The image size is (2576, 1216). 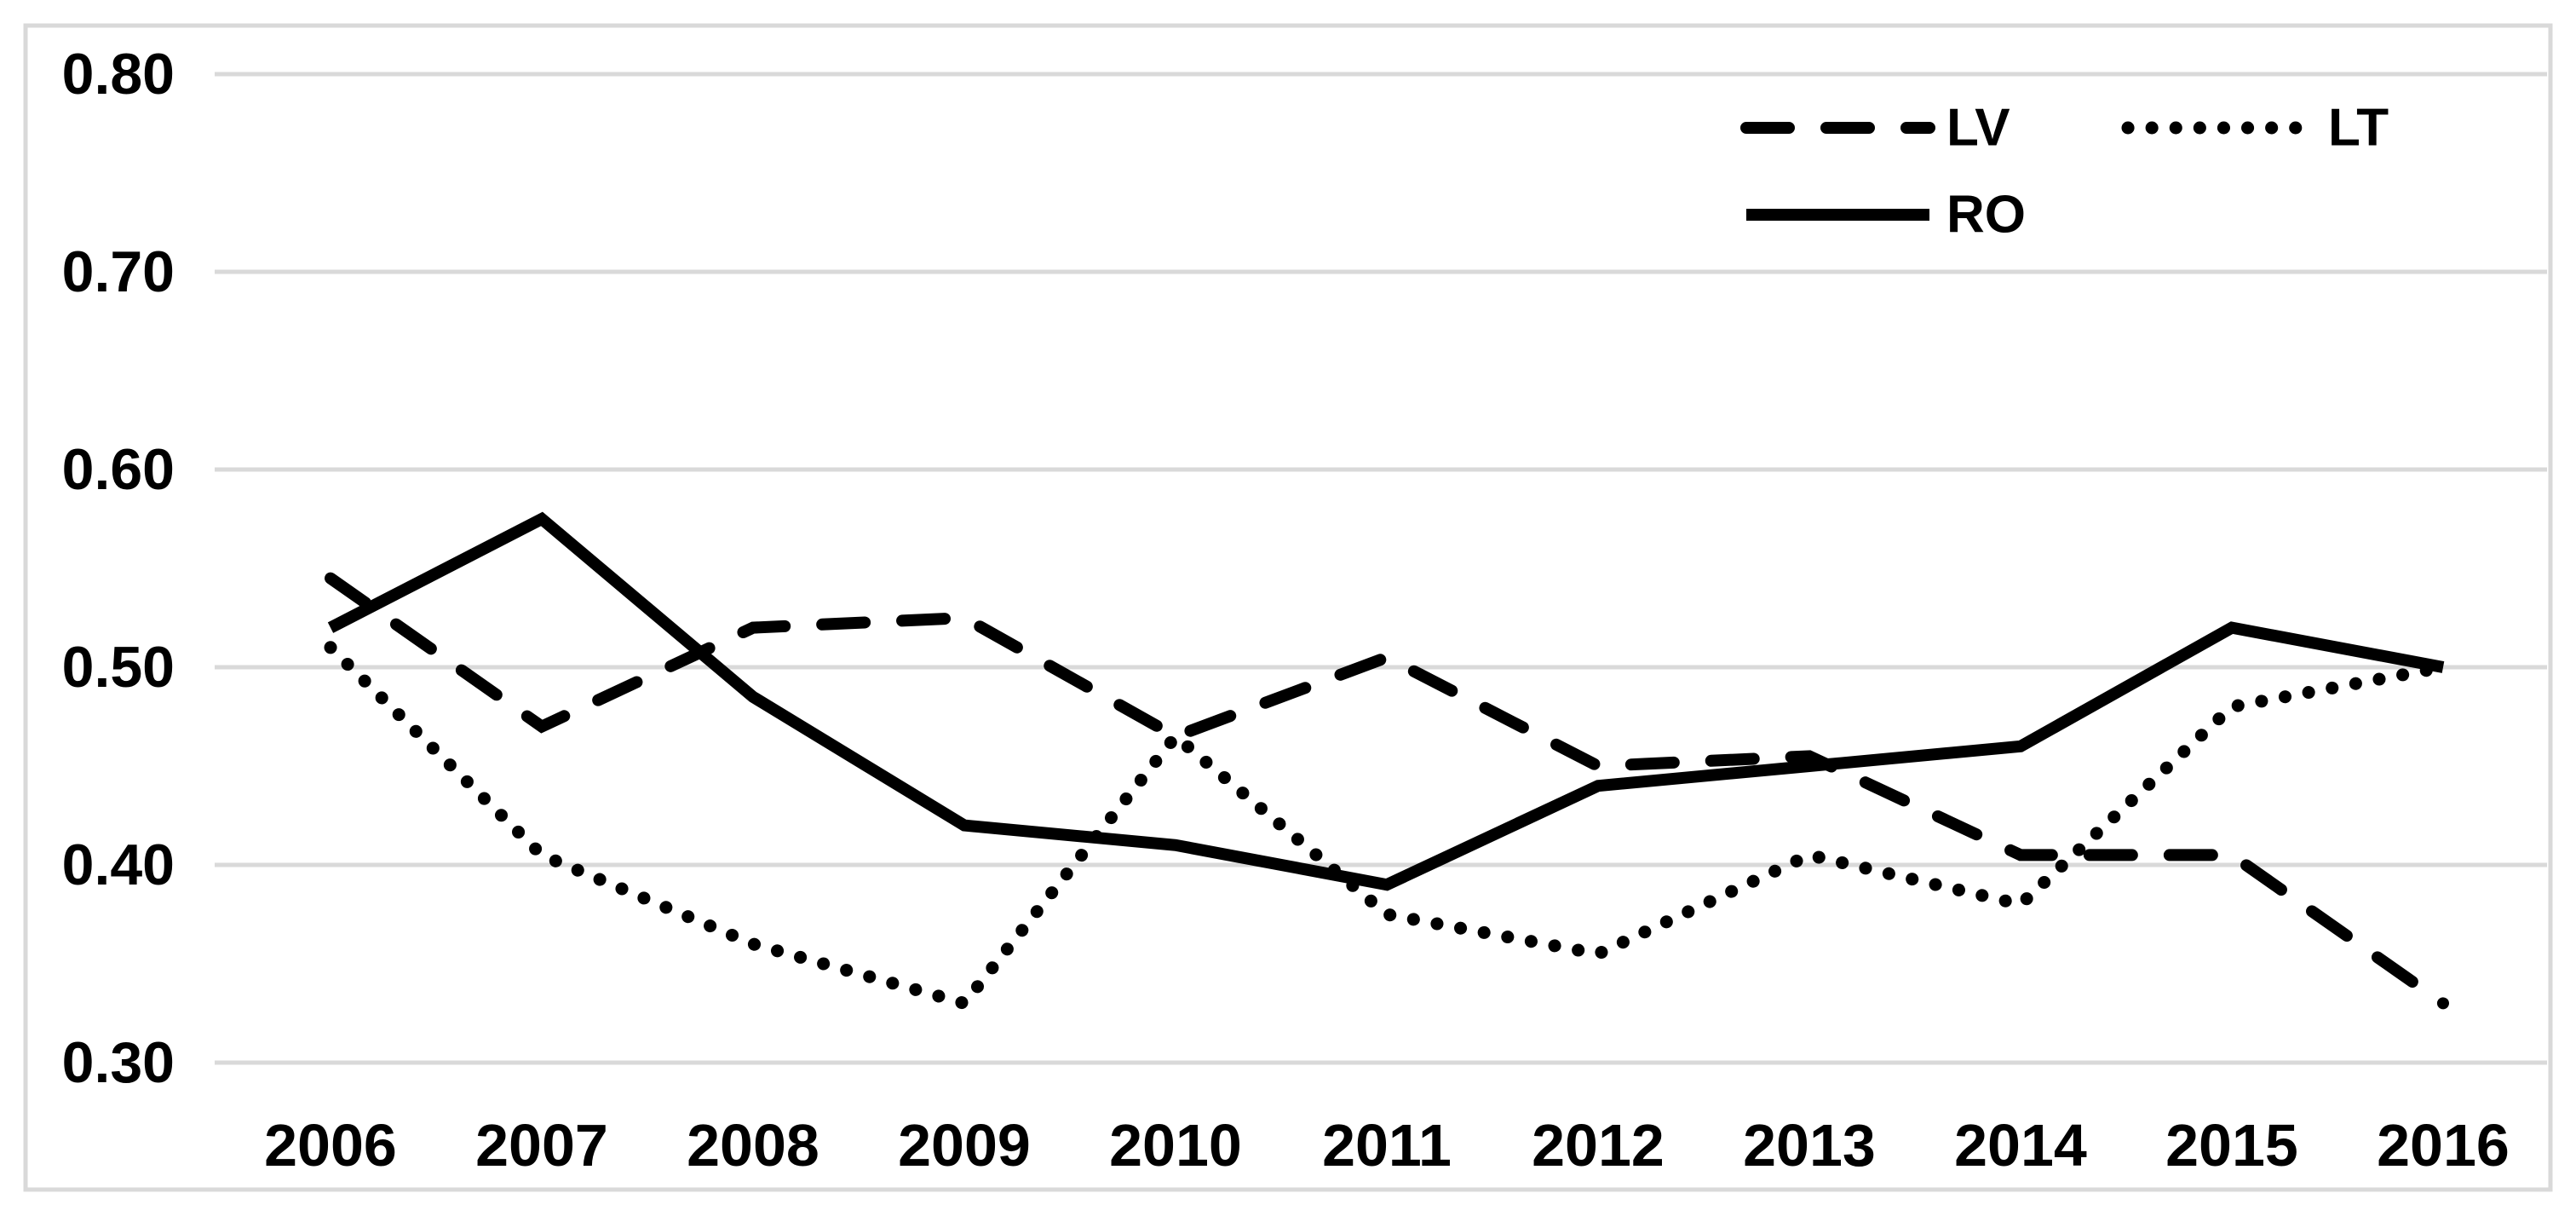 I want to click on y-axis-labels: 0.80 0.70 0.60 0.50 0.40 0.30, so click(x=119, y=568).